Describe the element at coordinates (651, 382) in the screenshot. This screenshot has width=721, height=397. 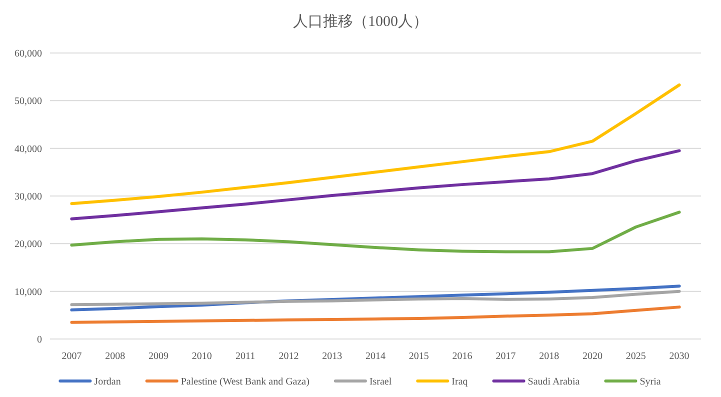
I see `legend-label: Syria` at that location.